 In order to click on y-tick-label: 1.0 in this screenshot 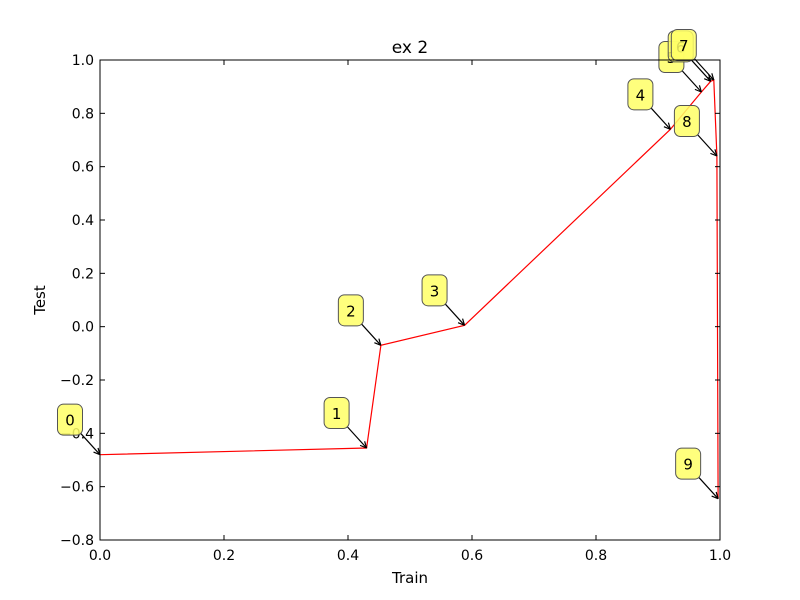, I will do `click(83, 61)`.